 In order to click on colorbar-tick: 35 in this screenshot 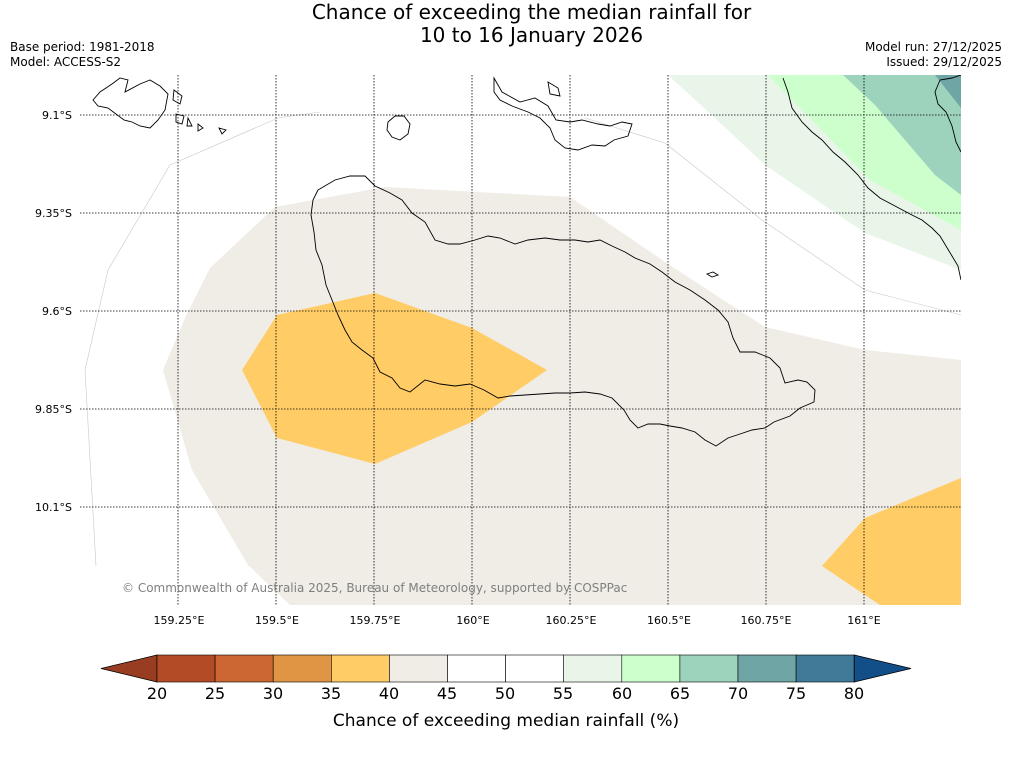, I will do `click(331, 693)`.